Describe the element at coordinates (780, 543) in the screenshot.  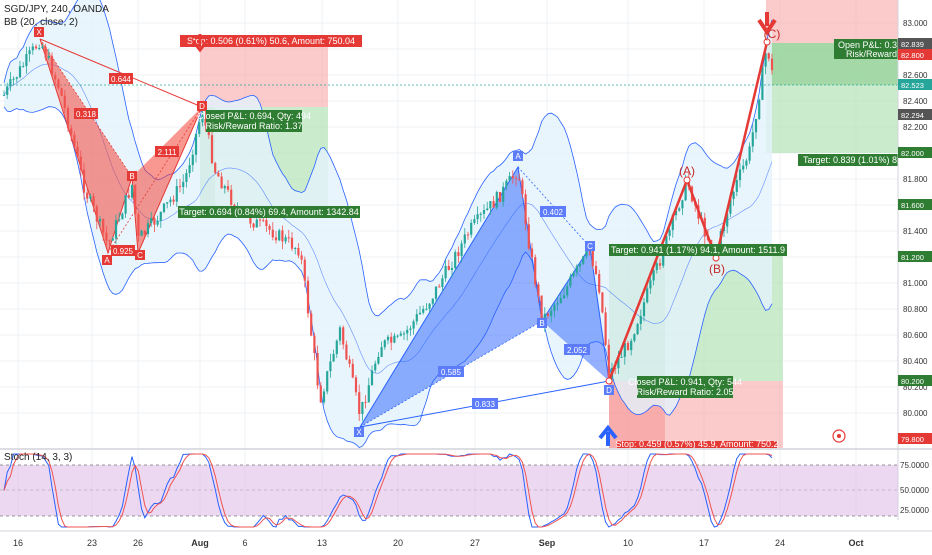
I see `time-tick: 24` at that location.